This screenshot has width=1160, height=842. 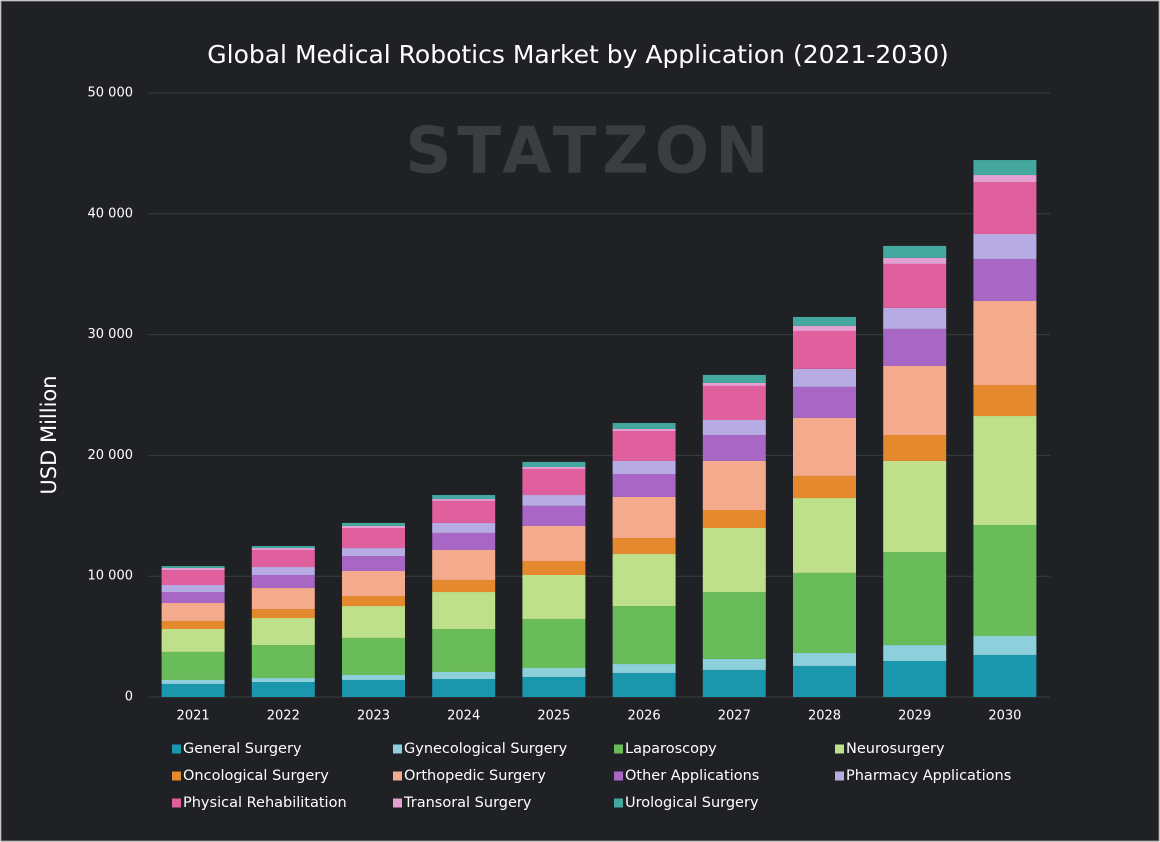 I want to click on legend-label: Orthopedic Surgery, so click(x=475, y=776).